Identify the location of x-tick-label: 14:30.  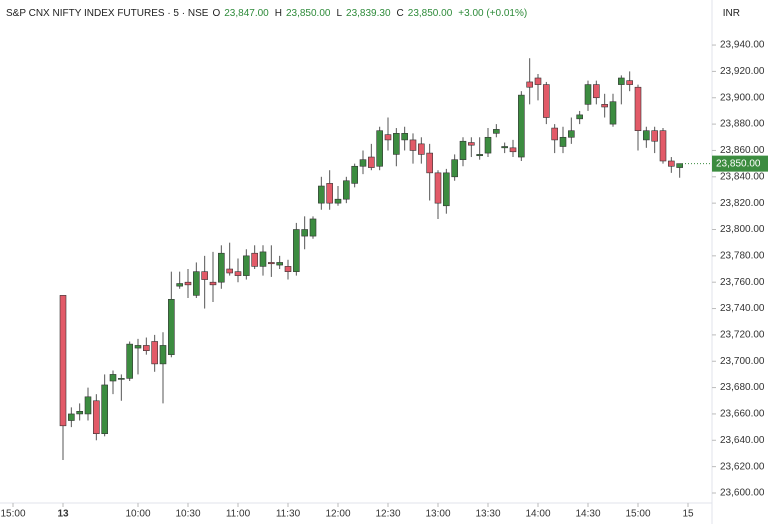
(587, 514).